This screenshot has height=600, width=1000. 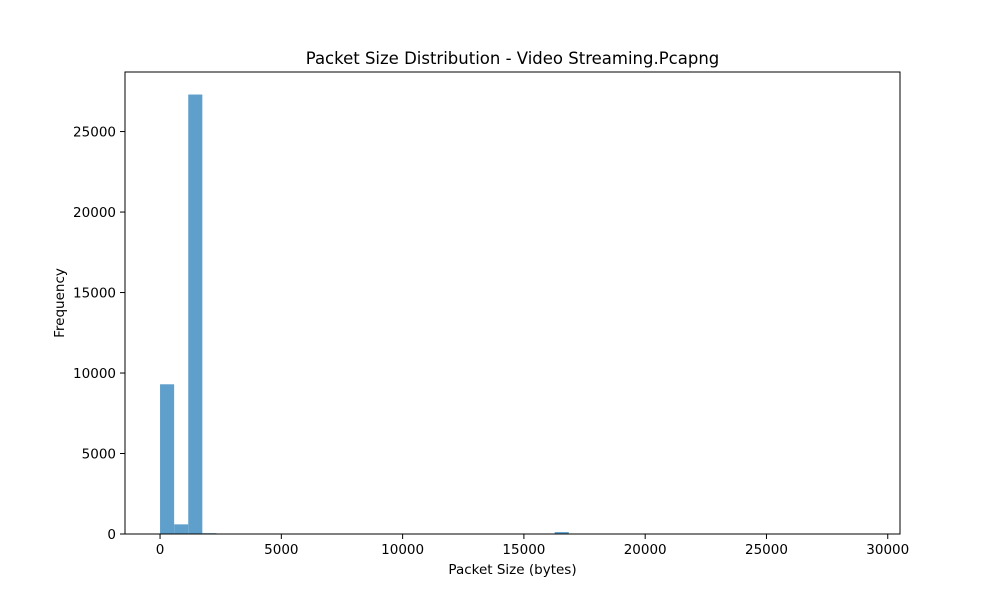 I want to click on x-tick-label: 10000, so click(x=402, y=550).